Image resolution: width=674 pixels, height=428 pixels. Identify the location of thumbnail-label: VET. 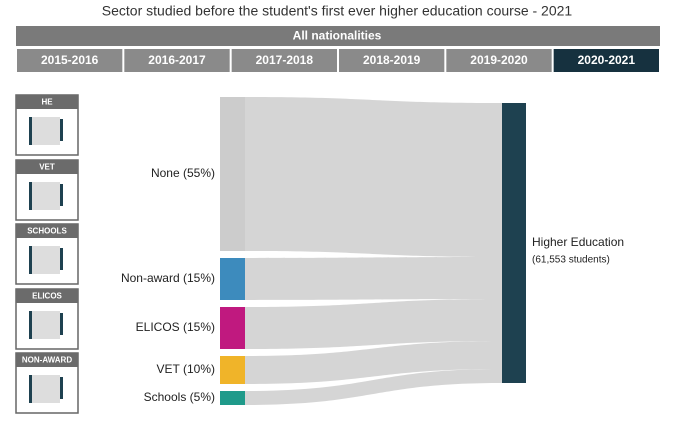
(47, 167).